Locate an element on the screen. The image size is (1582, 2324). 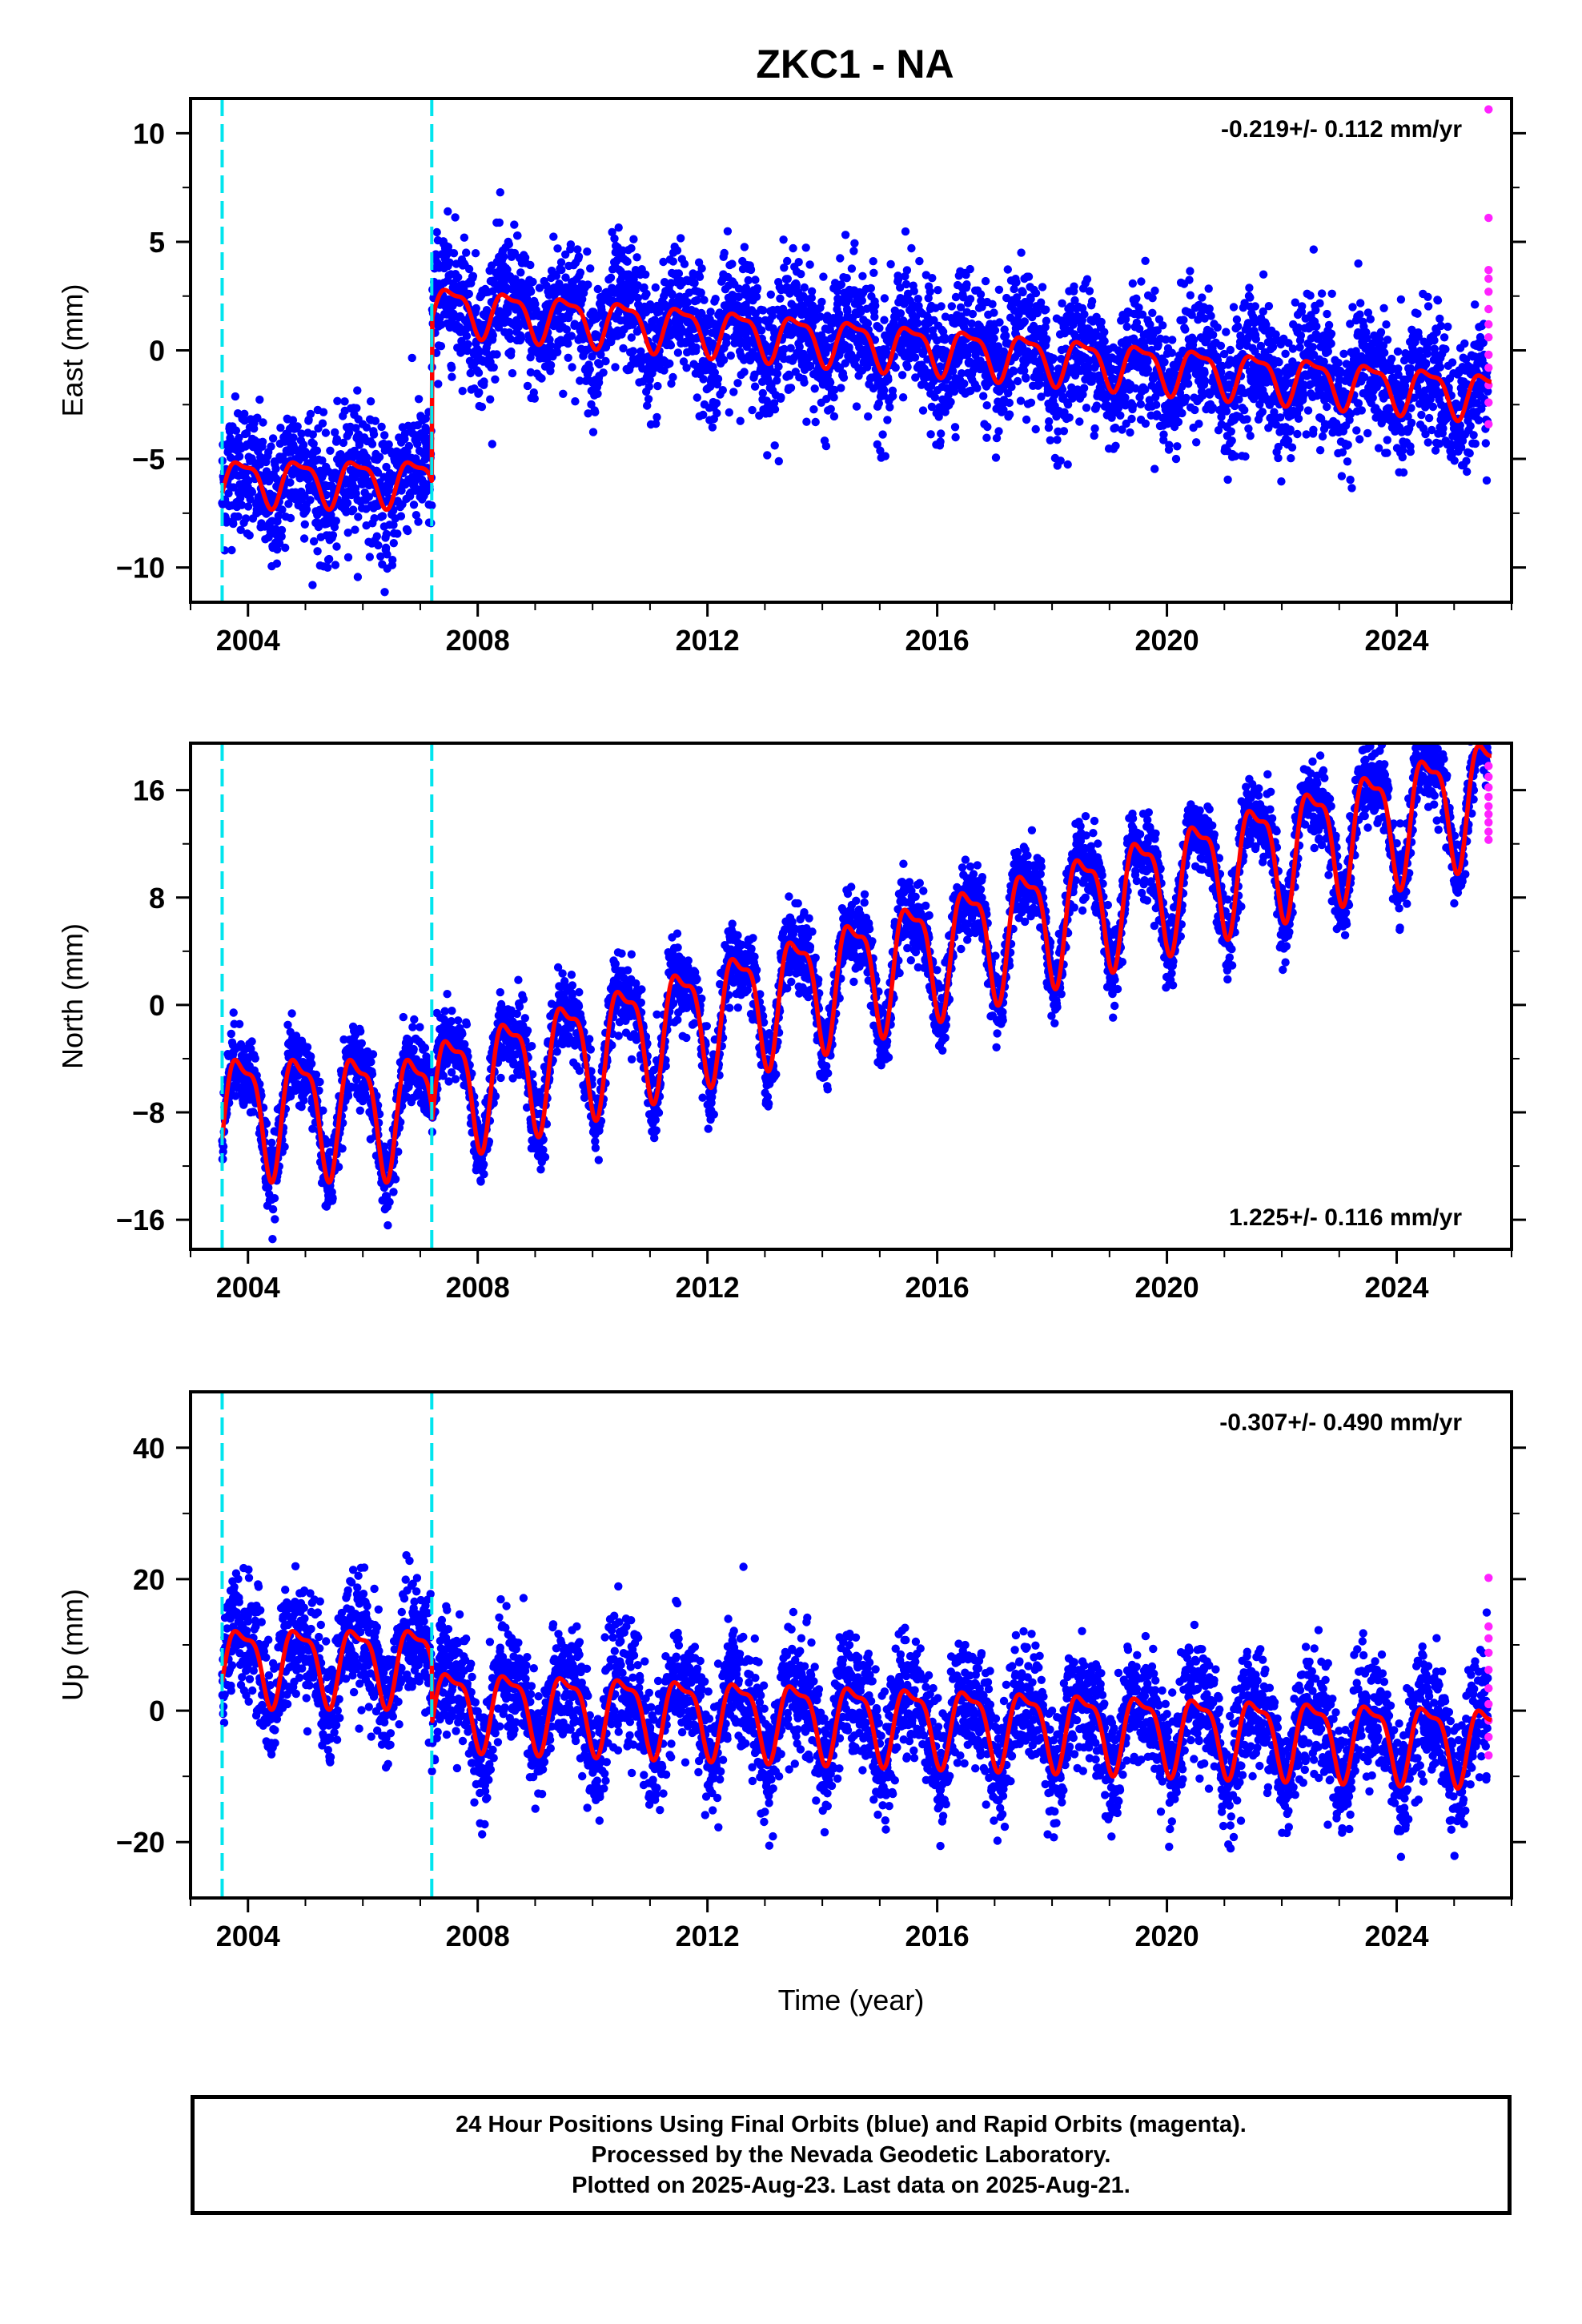
y-tick-label: 5 is located at coordinates (157, 242).